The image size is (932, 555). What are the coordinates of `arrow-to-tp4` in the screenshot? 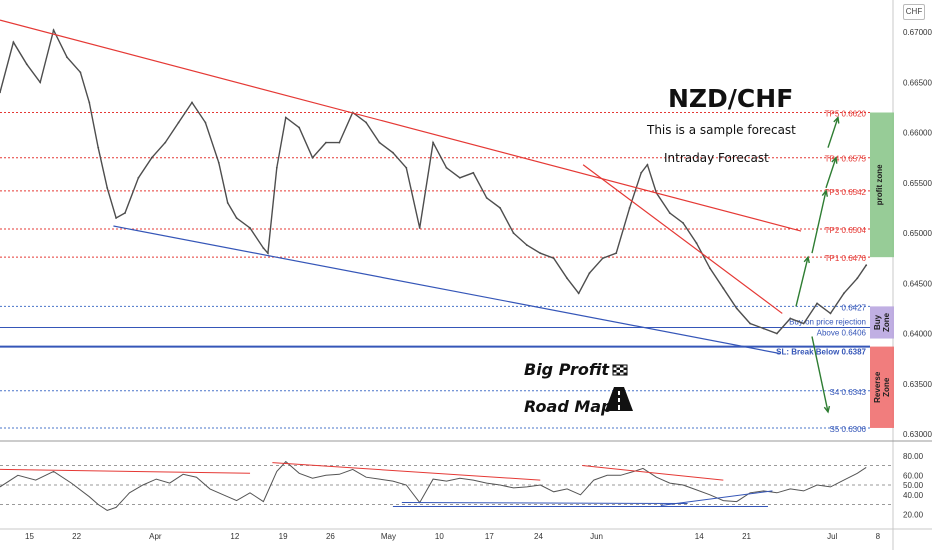 It's located at (831, 173).